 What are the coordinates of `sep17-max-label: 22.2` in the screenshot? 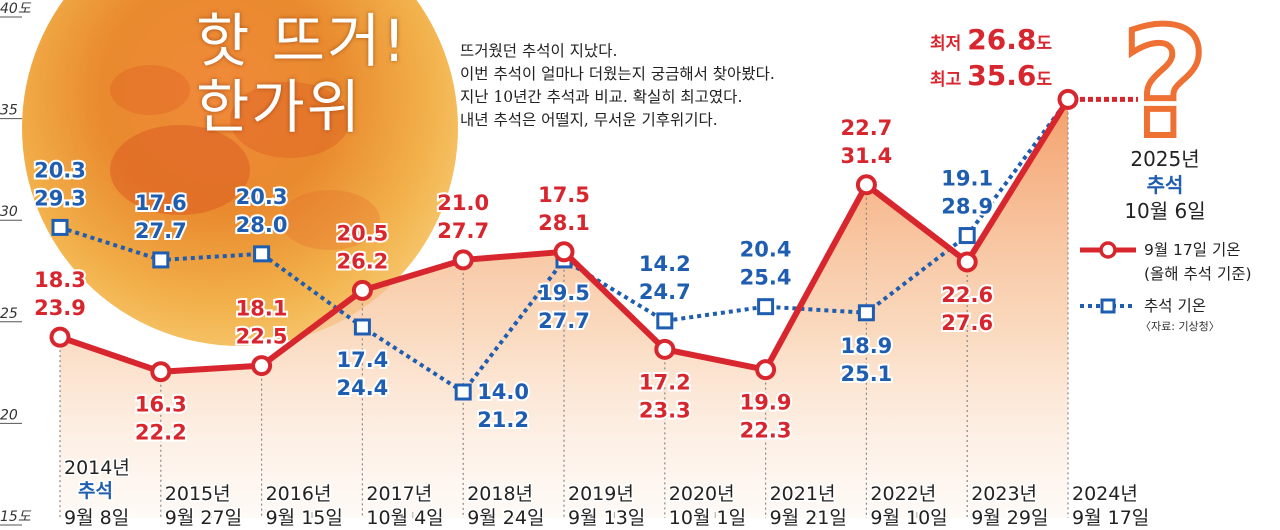 It's located at (161, 433).